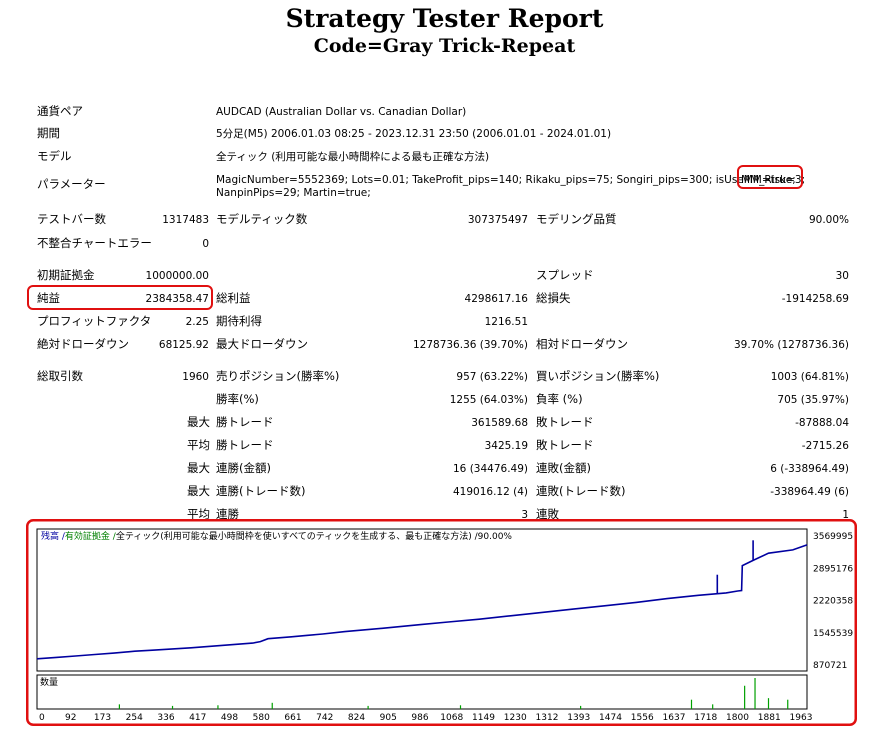 This screenshot has height=729, width=889. What do you see at coordinates (53, 536) in the screenshot?
I see `chart-legend-0: 残高 /` at bounding box center [53, 536].